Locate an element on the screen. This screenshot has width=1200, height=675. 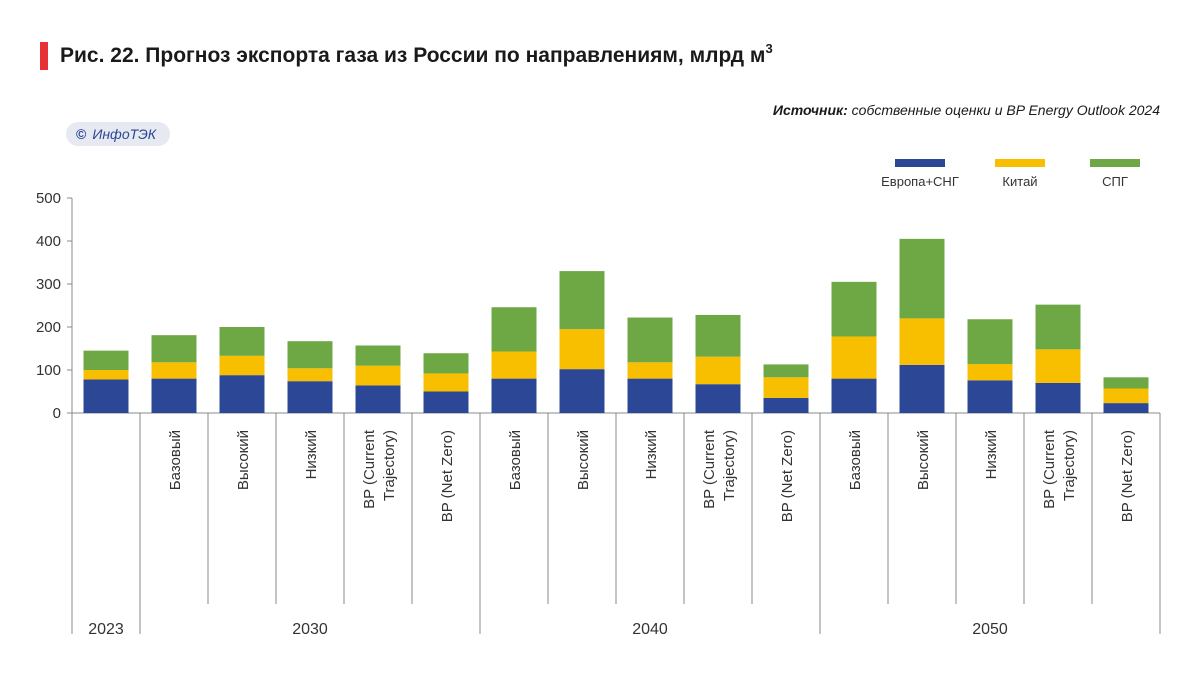
group-label: 2050 is located at coordinates (990, 629).